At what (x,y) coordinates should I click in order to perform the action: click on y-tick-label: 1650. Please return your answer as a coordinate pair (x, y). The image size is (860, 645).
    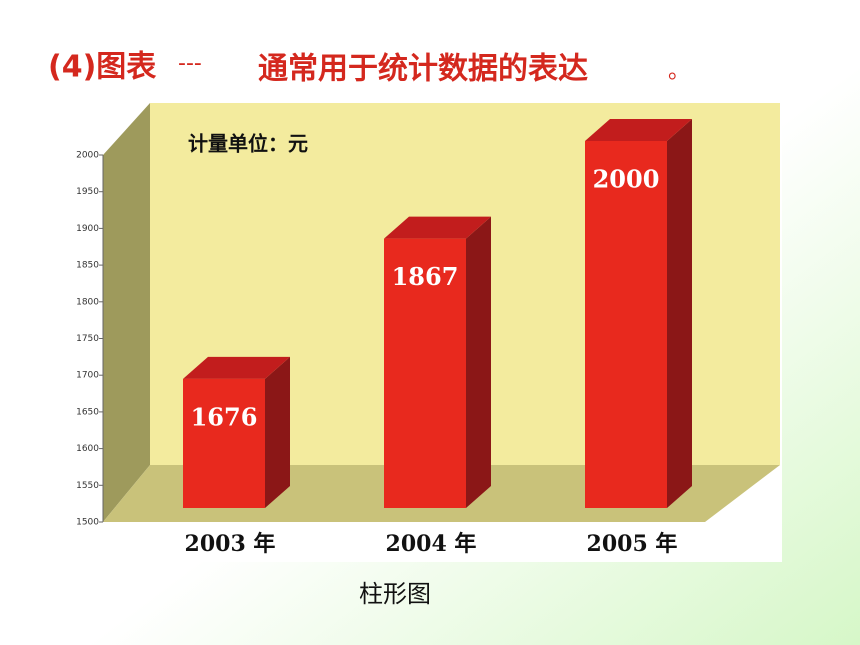
    Looking at the image, I should click on (87, 412).